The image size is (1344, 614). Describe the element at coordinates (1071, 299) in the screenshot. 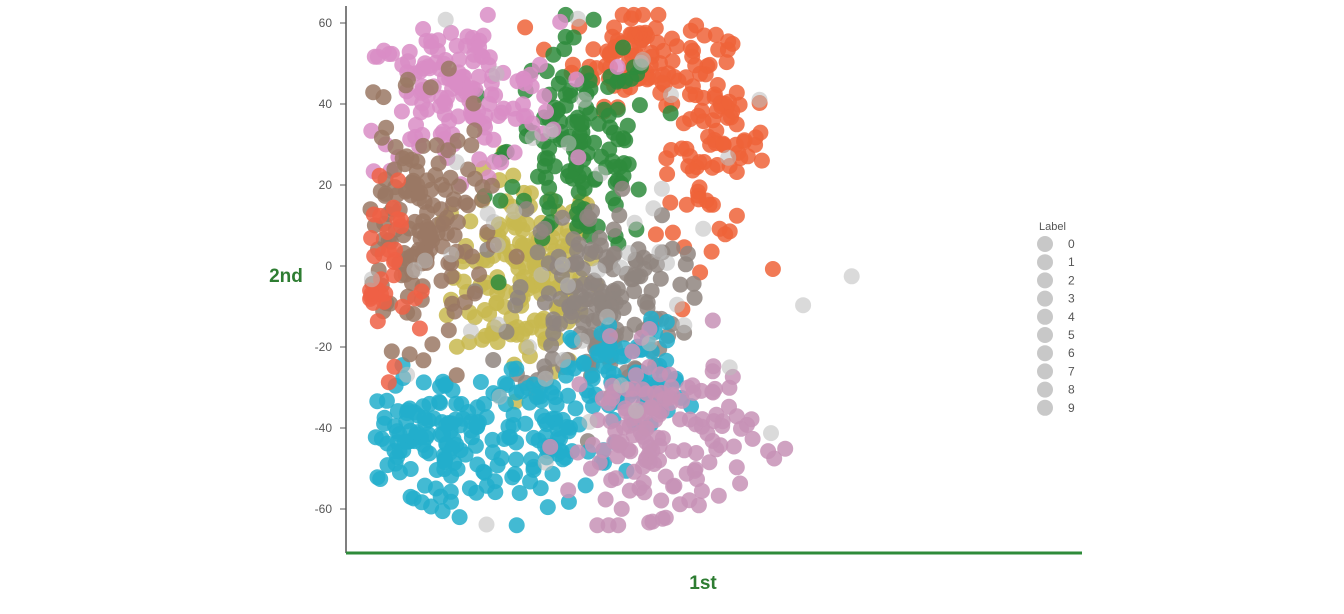

I see `legend-label: 3` at that location.